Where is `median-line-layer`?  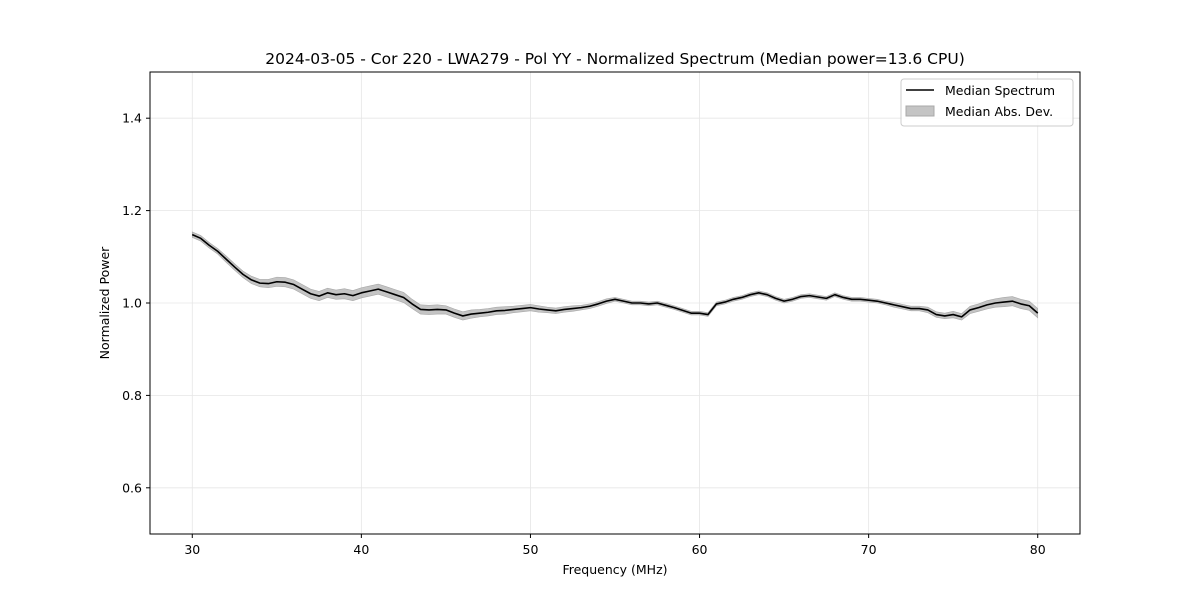
median-line-layer is located at coordinates (615, 275).